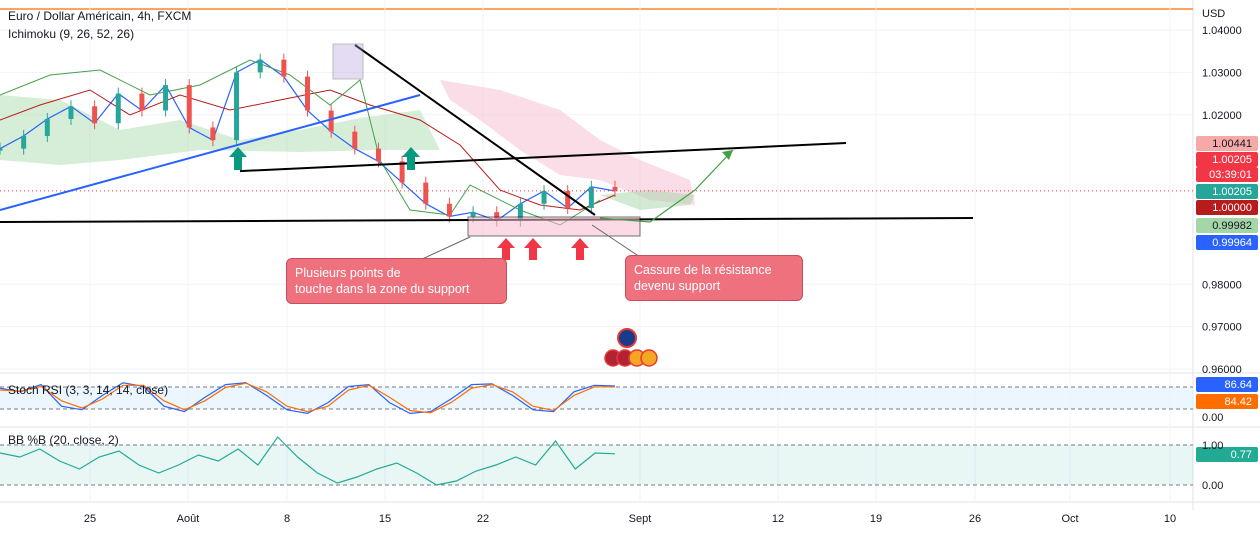 The width and height of the screenshot is (1260, 533). I want to click on x-tick-label: 15, so click(385, 519).